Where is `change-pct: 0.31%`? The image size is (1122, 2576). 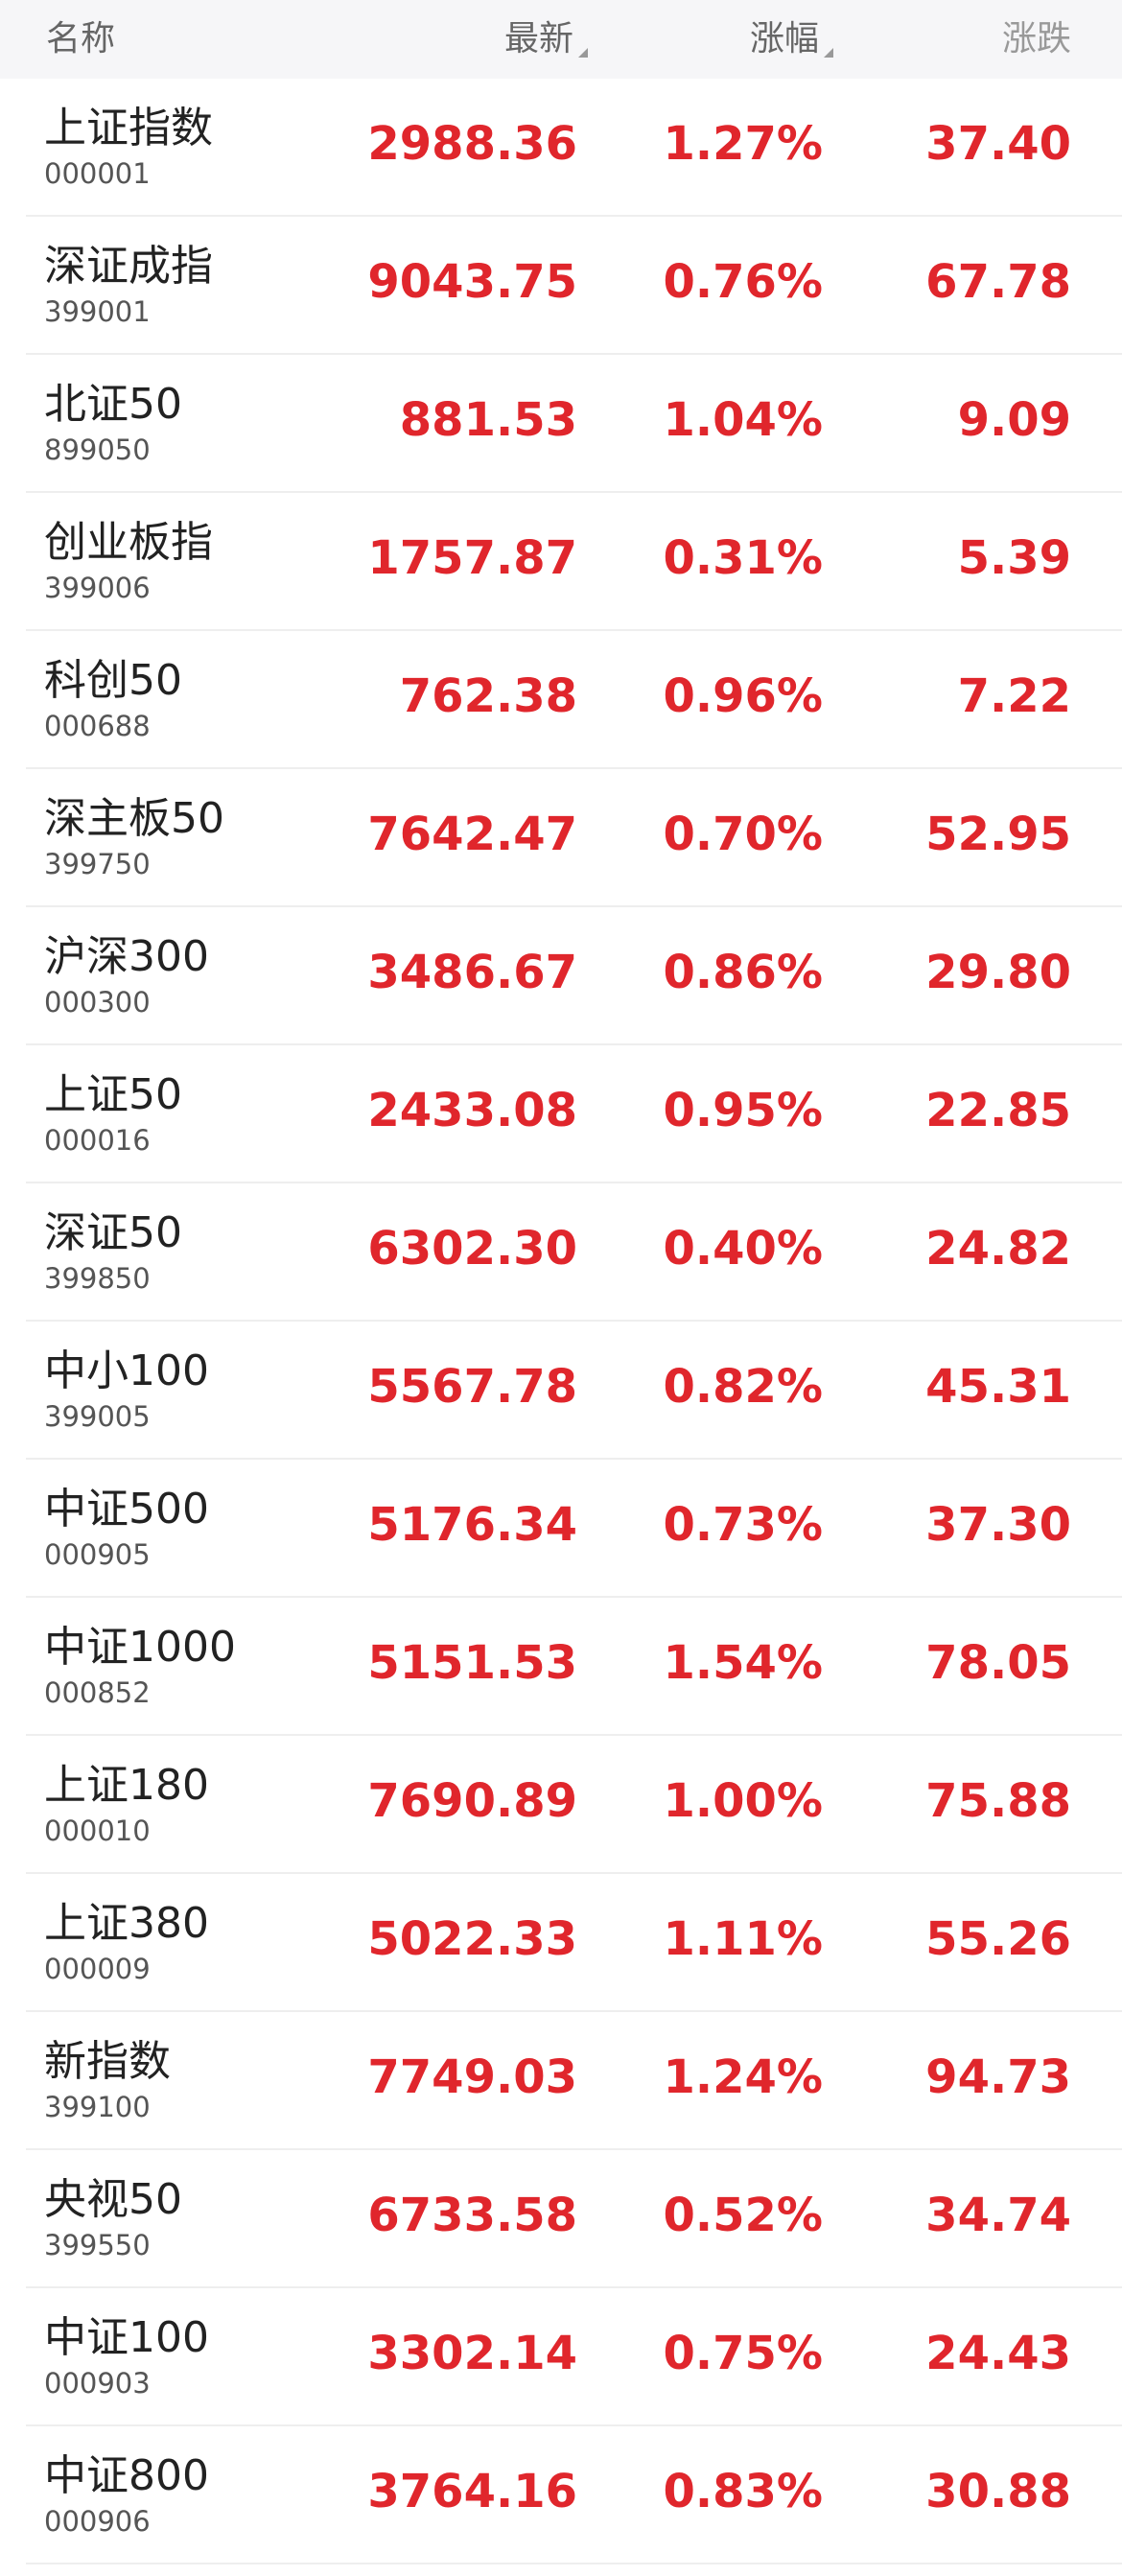
change-pct: 0.31% is located at coordinates (743, 558).